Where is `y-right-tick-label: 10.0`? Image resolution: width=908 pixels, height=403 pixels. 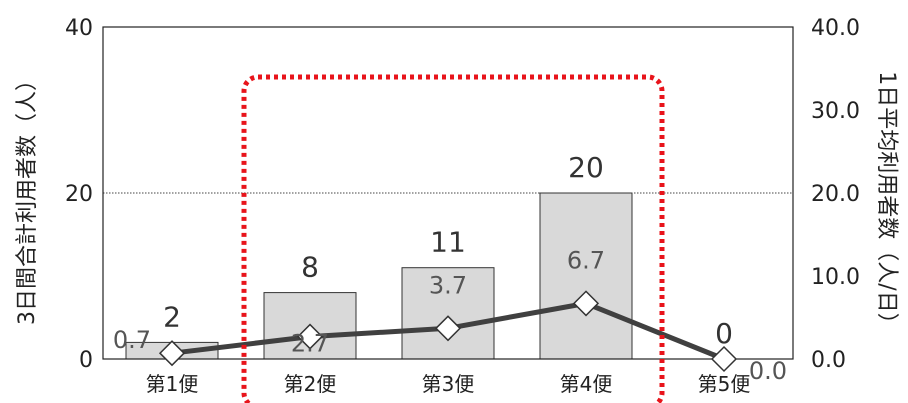 y-right-tick-label: 10.0 is located at coordinates (835, 277).